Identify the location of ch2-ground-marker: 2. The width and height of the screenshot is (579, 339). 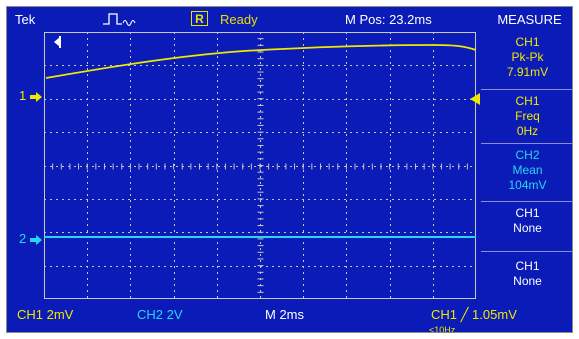
(30, 238).